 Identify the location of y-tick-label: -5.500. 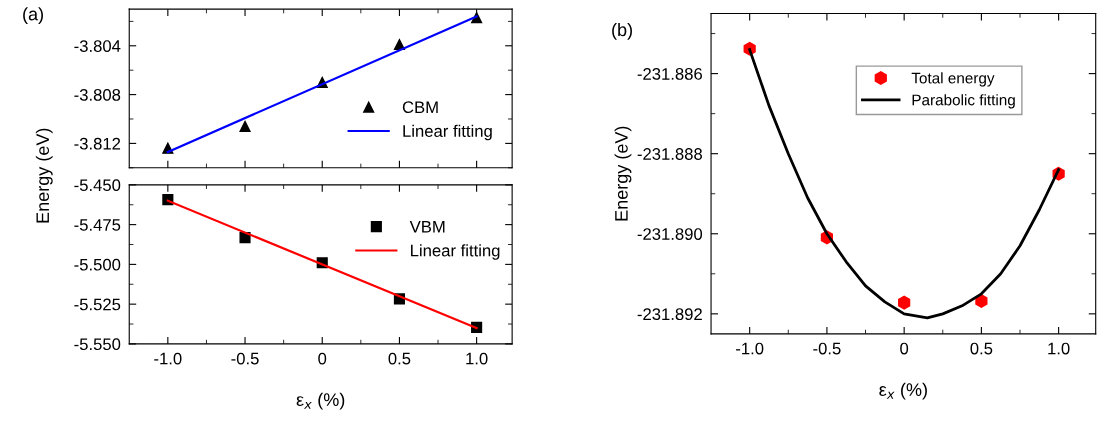
(97, 264).